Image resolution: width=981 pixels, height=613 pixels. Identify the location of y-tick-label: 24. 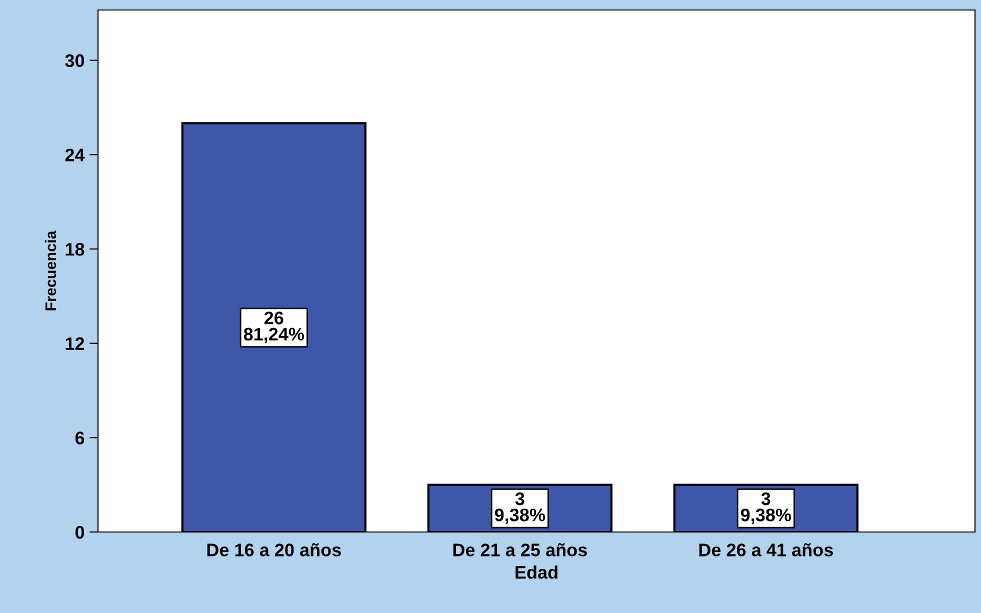
(75, 155).